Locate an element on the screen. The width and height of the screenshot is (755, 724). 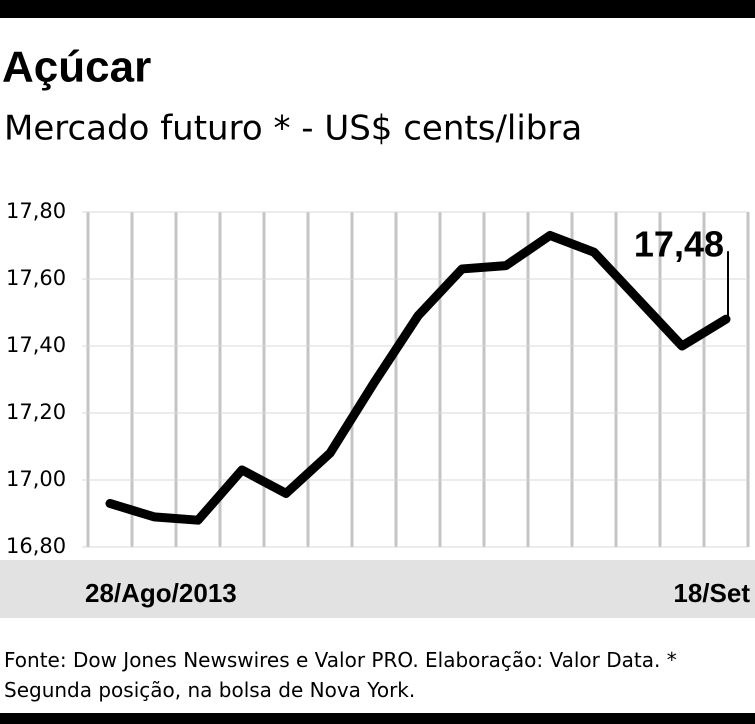
y-tick-label: 17,80 is located at coordinates (36, 211).